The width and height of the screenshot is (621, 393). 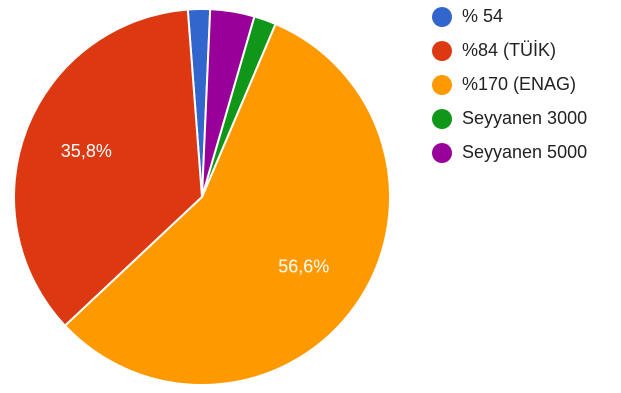 I want to click on legend-item-84-t-i-k: %84 (TÜİK), so click(x=494, y=50).